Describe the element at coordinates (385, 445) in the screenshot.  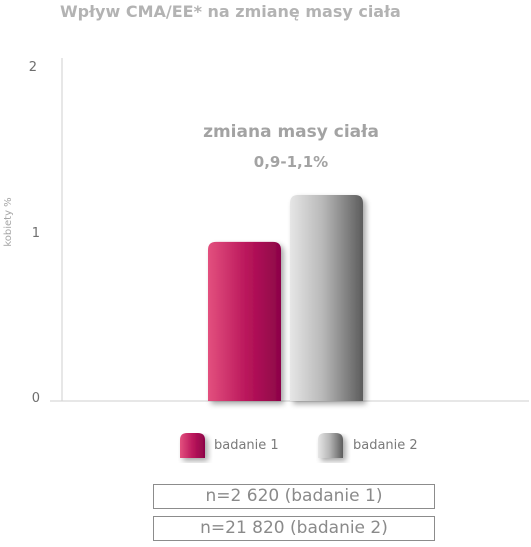
I see `legend-label-badanie-2: badanie 2` at that location.